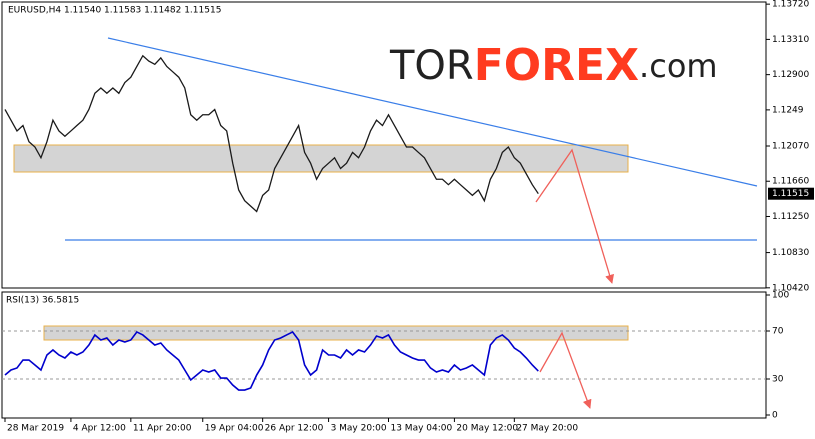 Image resolution: width=815 pixels, height=439 pixels. I want to click on y-tick-label: 1.12900, so click(790, 75).